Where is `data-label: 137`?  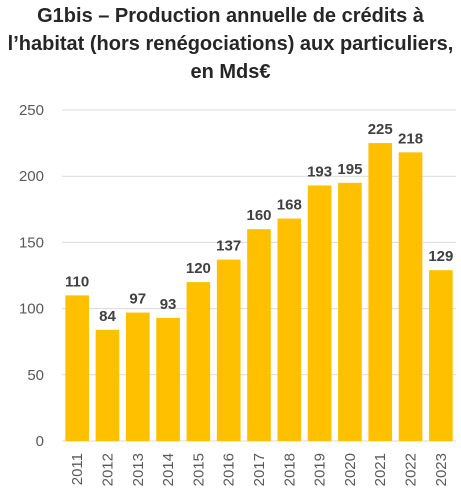
data-label: 137 is located at coordinates (228, 246).